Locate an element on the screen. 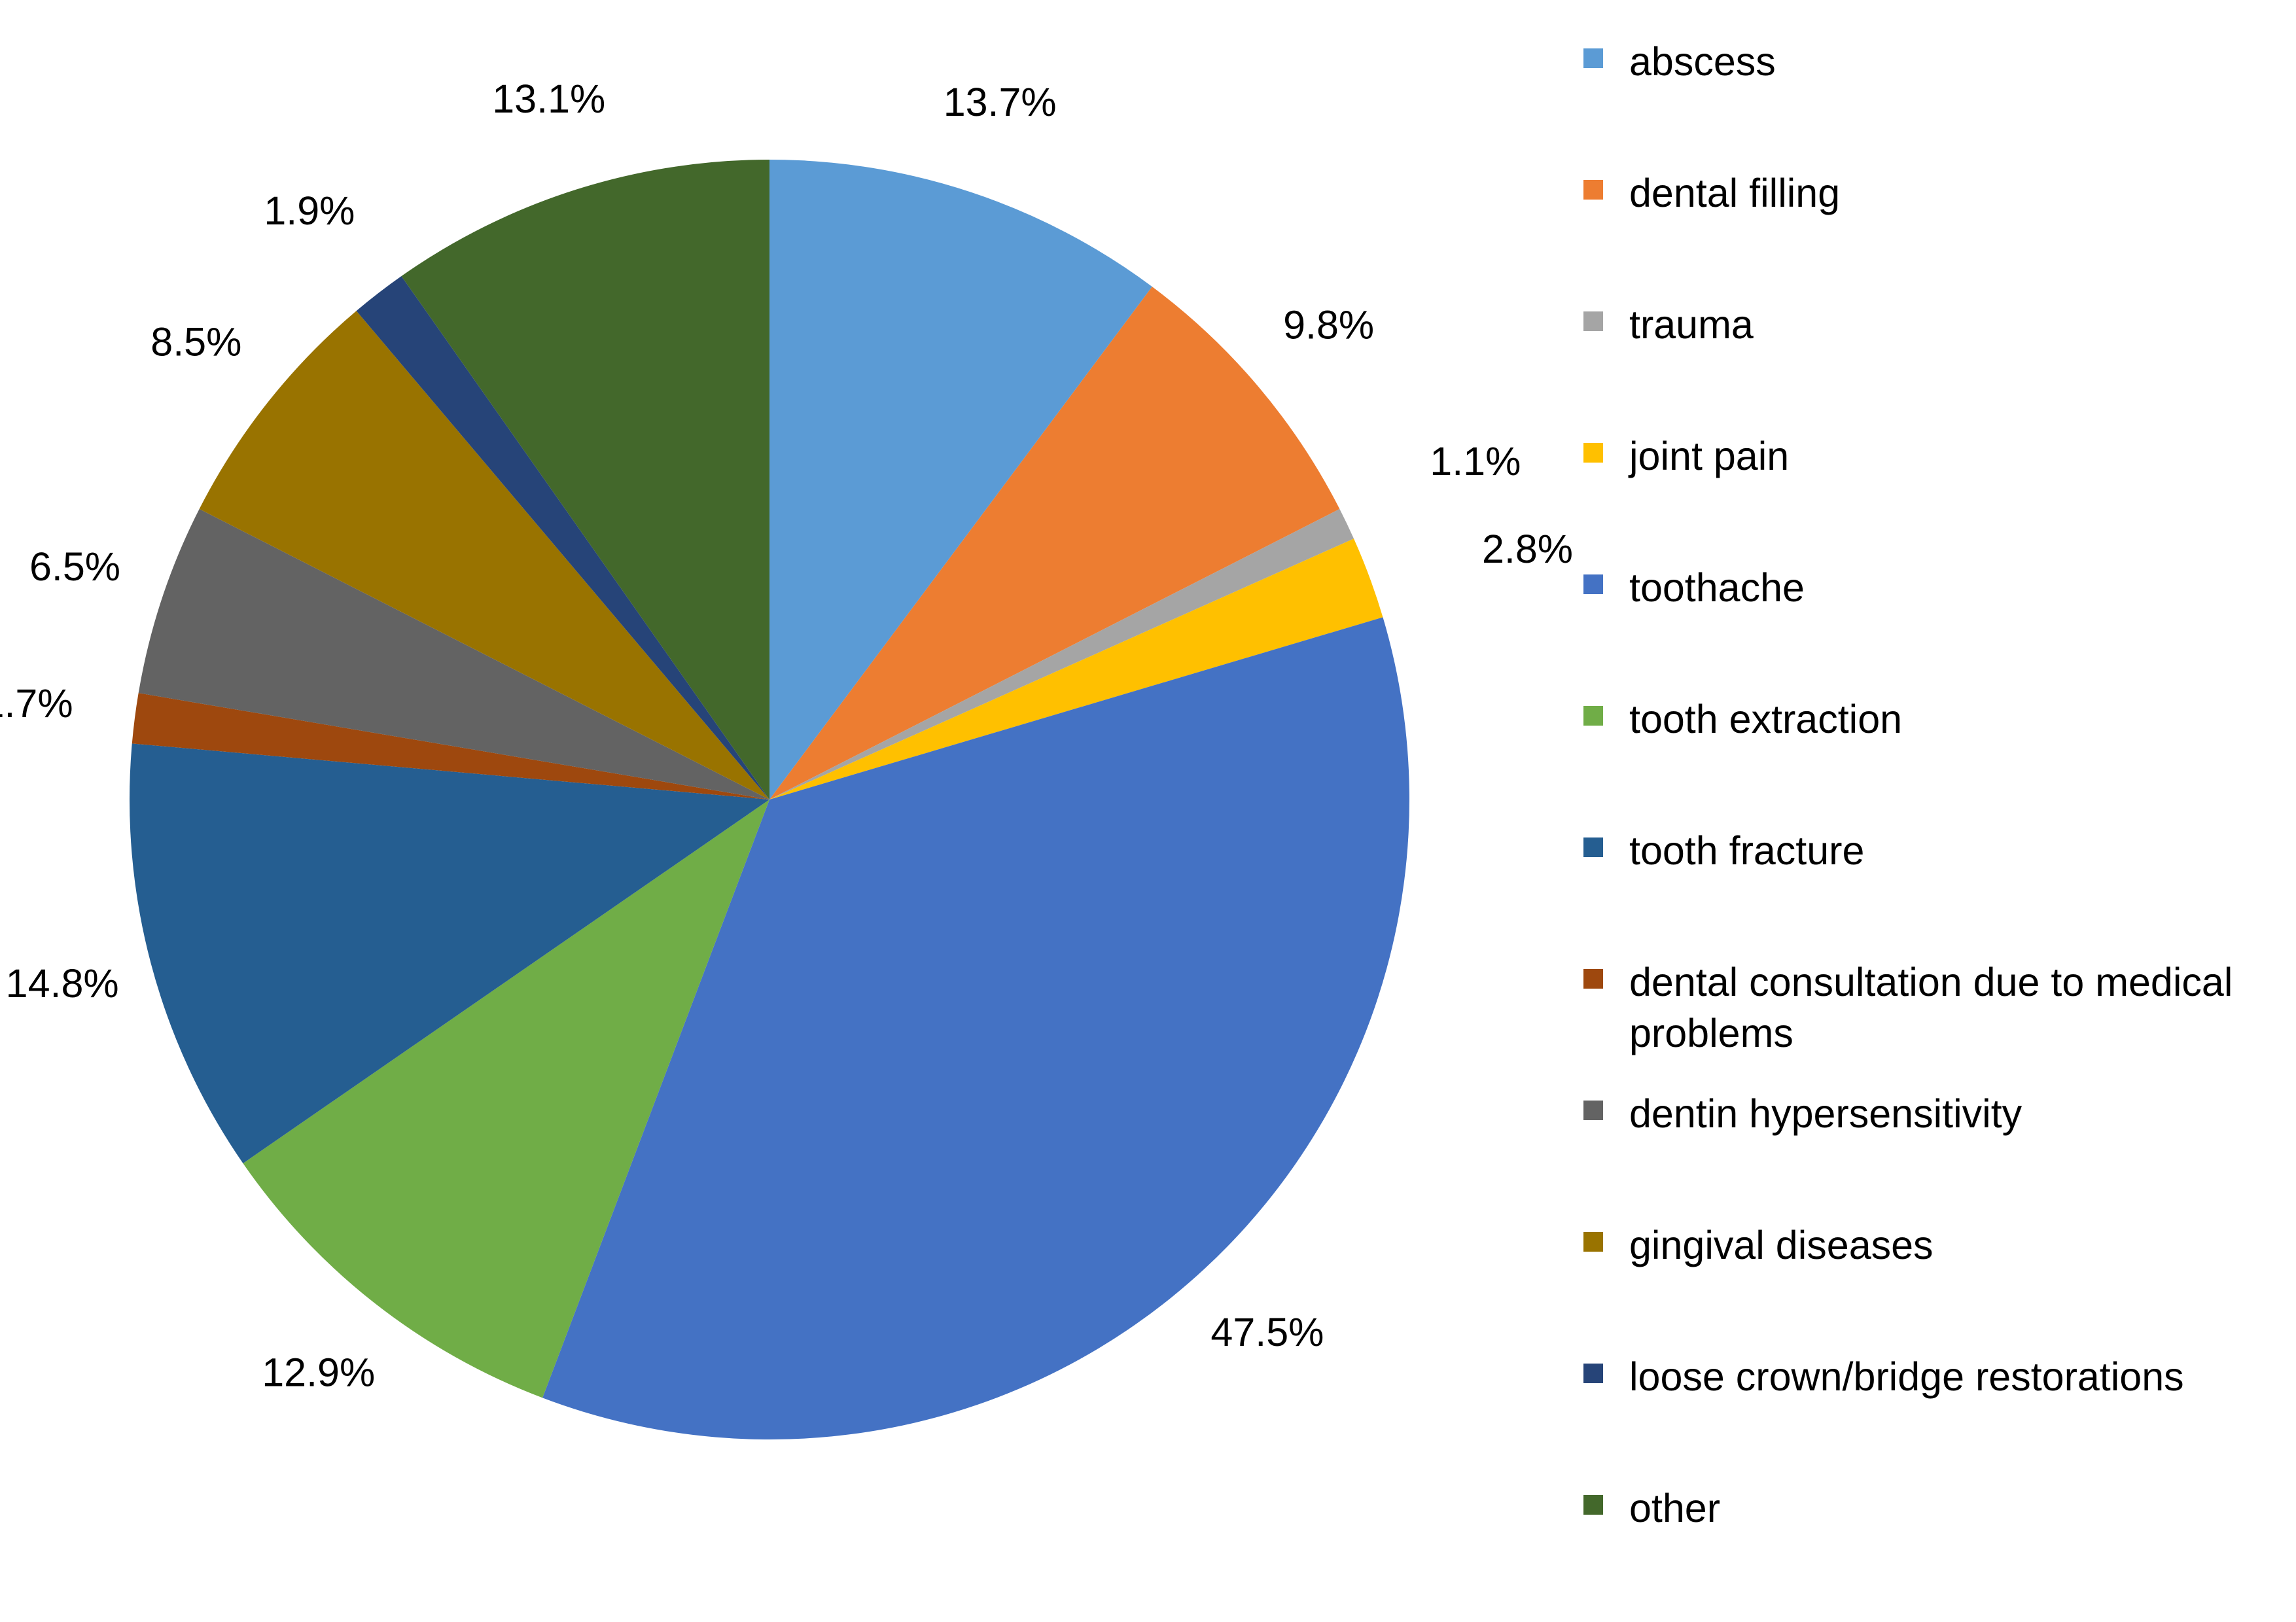 Image resolution: width=2296 pixels, height=1622 pixels. pie-slice-abscess is located at coordinates (961, 480).